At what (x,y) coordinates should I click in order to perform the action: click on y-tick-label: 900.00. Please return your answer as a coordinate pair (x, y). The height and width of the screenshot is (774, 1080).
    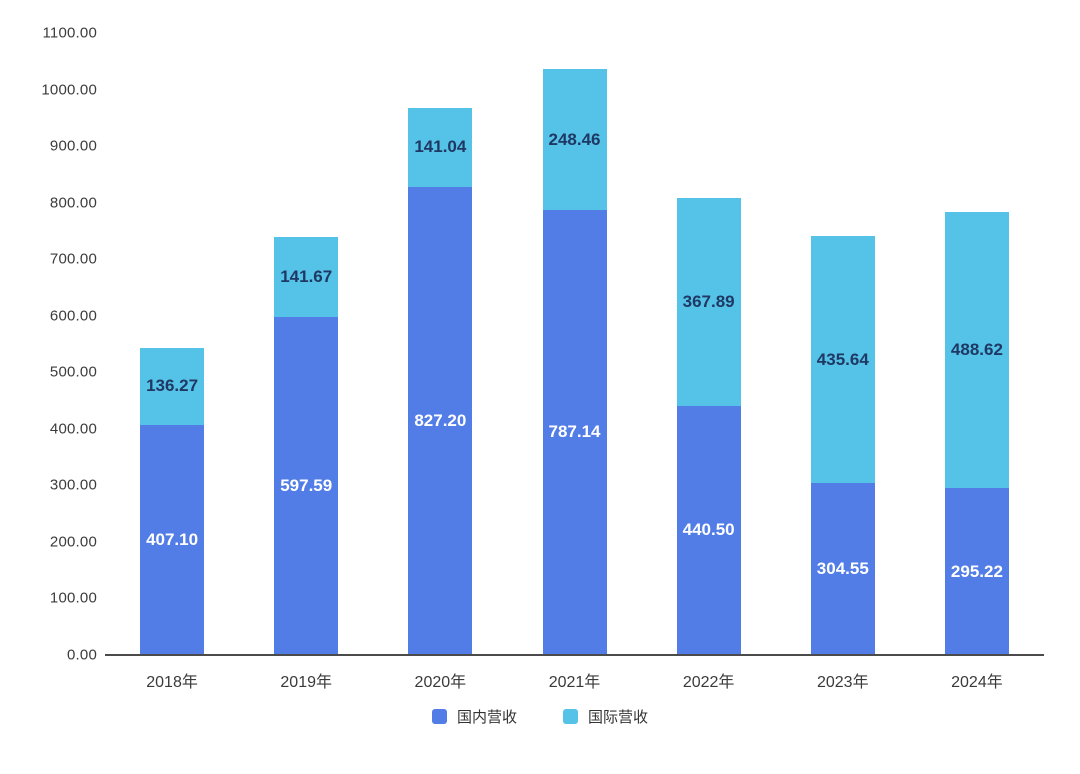
    Looking at the image, I should click on (73, 146).